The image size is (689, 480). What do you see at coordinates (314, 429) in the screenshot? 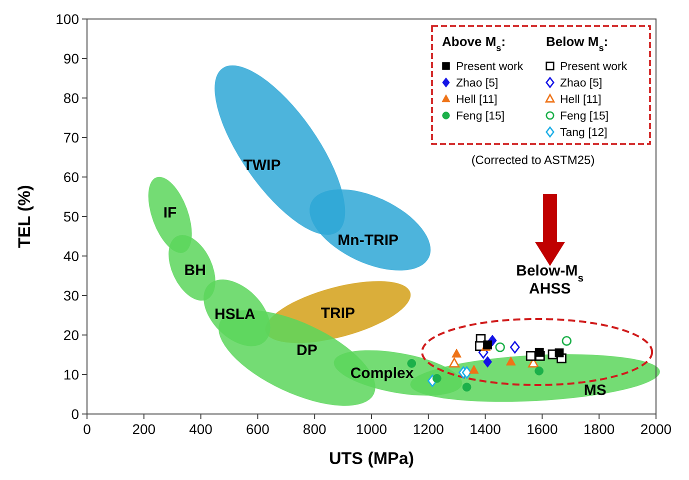
I see `x-tick-label: 800` at bounding box center [314, 429].